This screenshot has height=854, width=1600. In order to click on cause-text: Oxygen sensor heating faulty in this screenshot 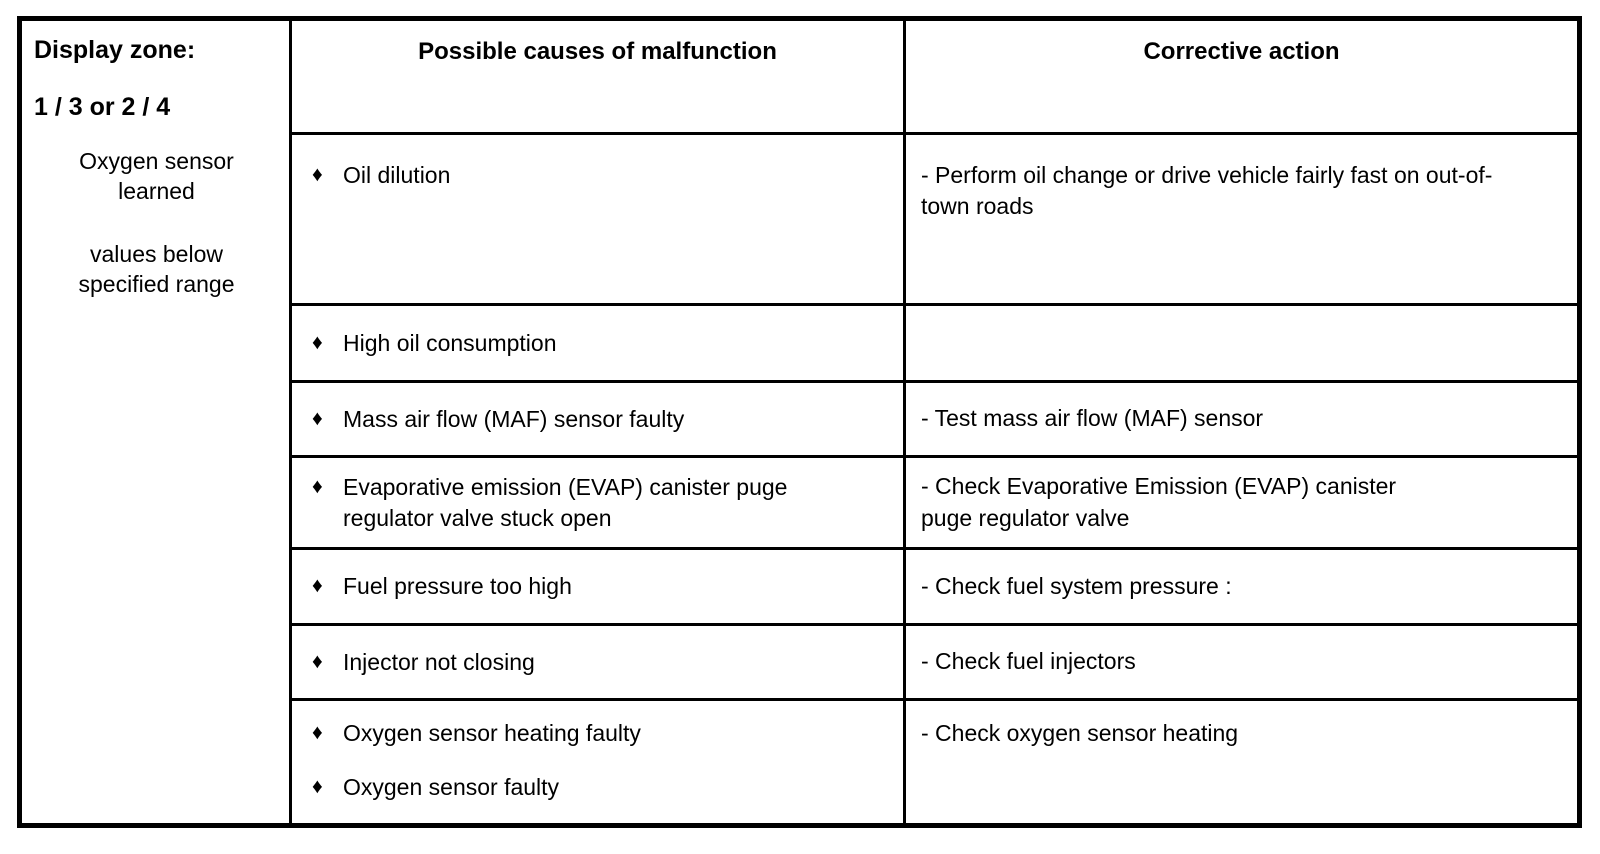, I will do `click(492, 733)`.